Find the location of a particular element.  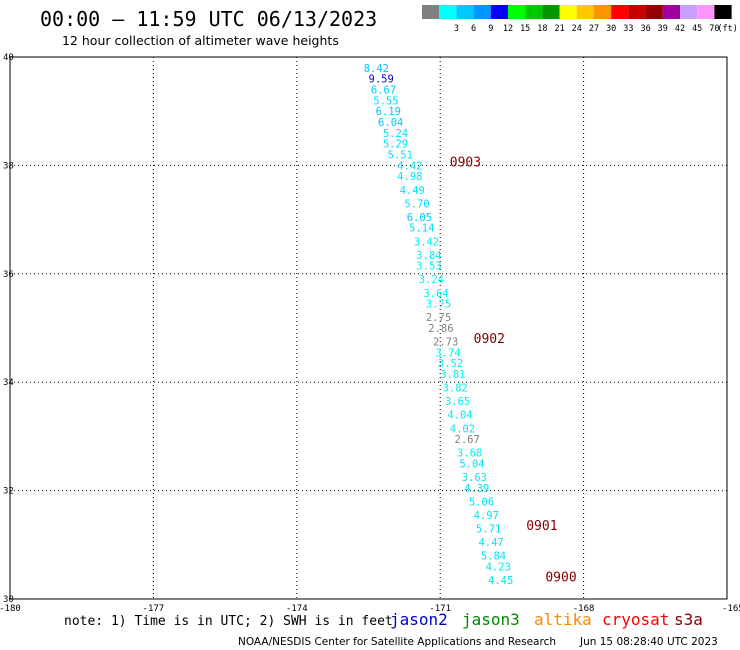

wave-height-label: 3.52 is located at coordinates (450, 364).